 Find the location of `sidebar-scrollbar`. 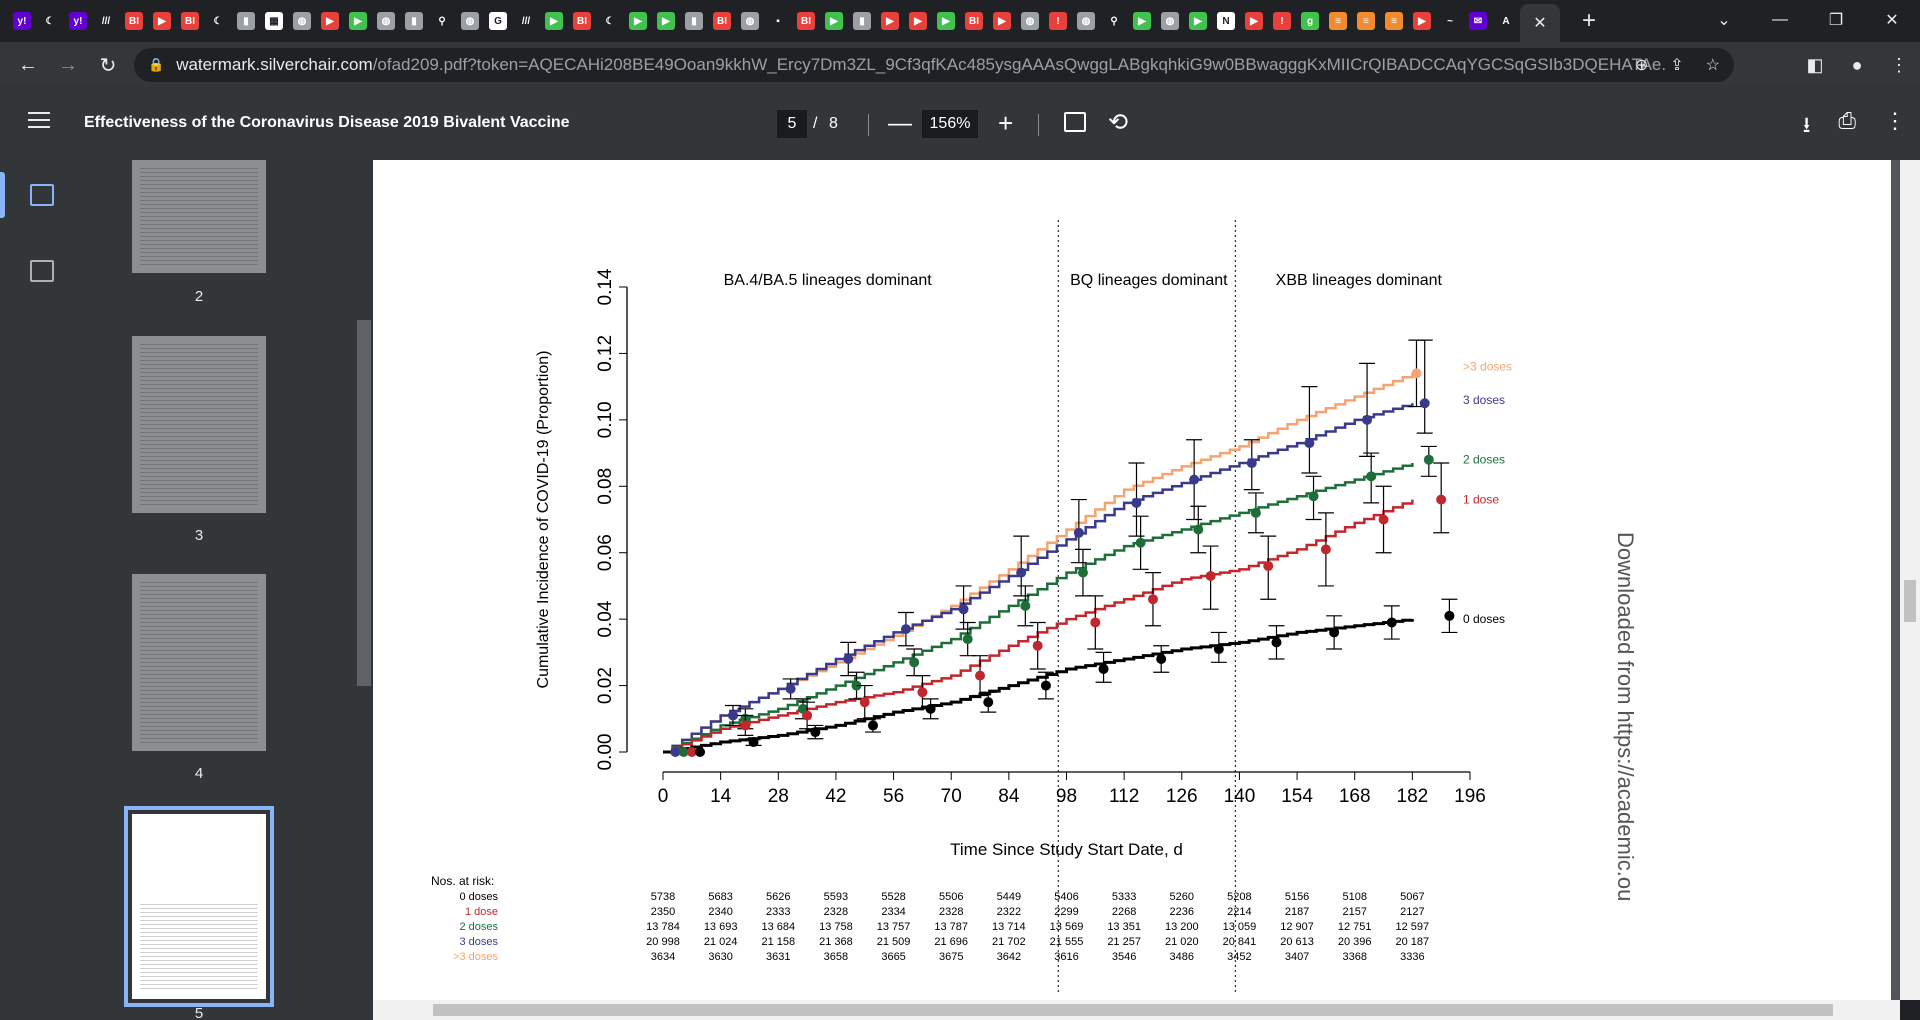

sidebar-scrollbar is located at coordinates (364, 590).